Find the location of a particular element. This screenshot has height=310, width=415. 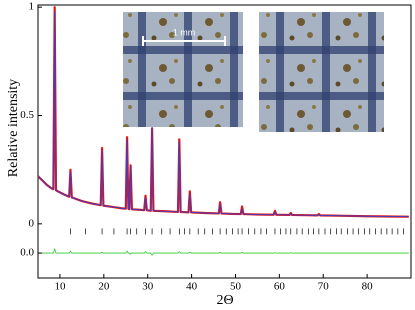

y-tick-label: 1 is located at coordinates (32, 7).